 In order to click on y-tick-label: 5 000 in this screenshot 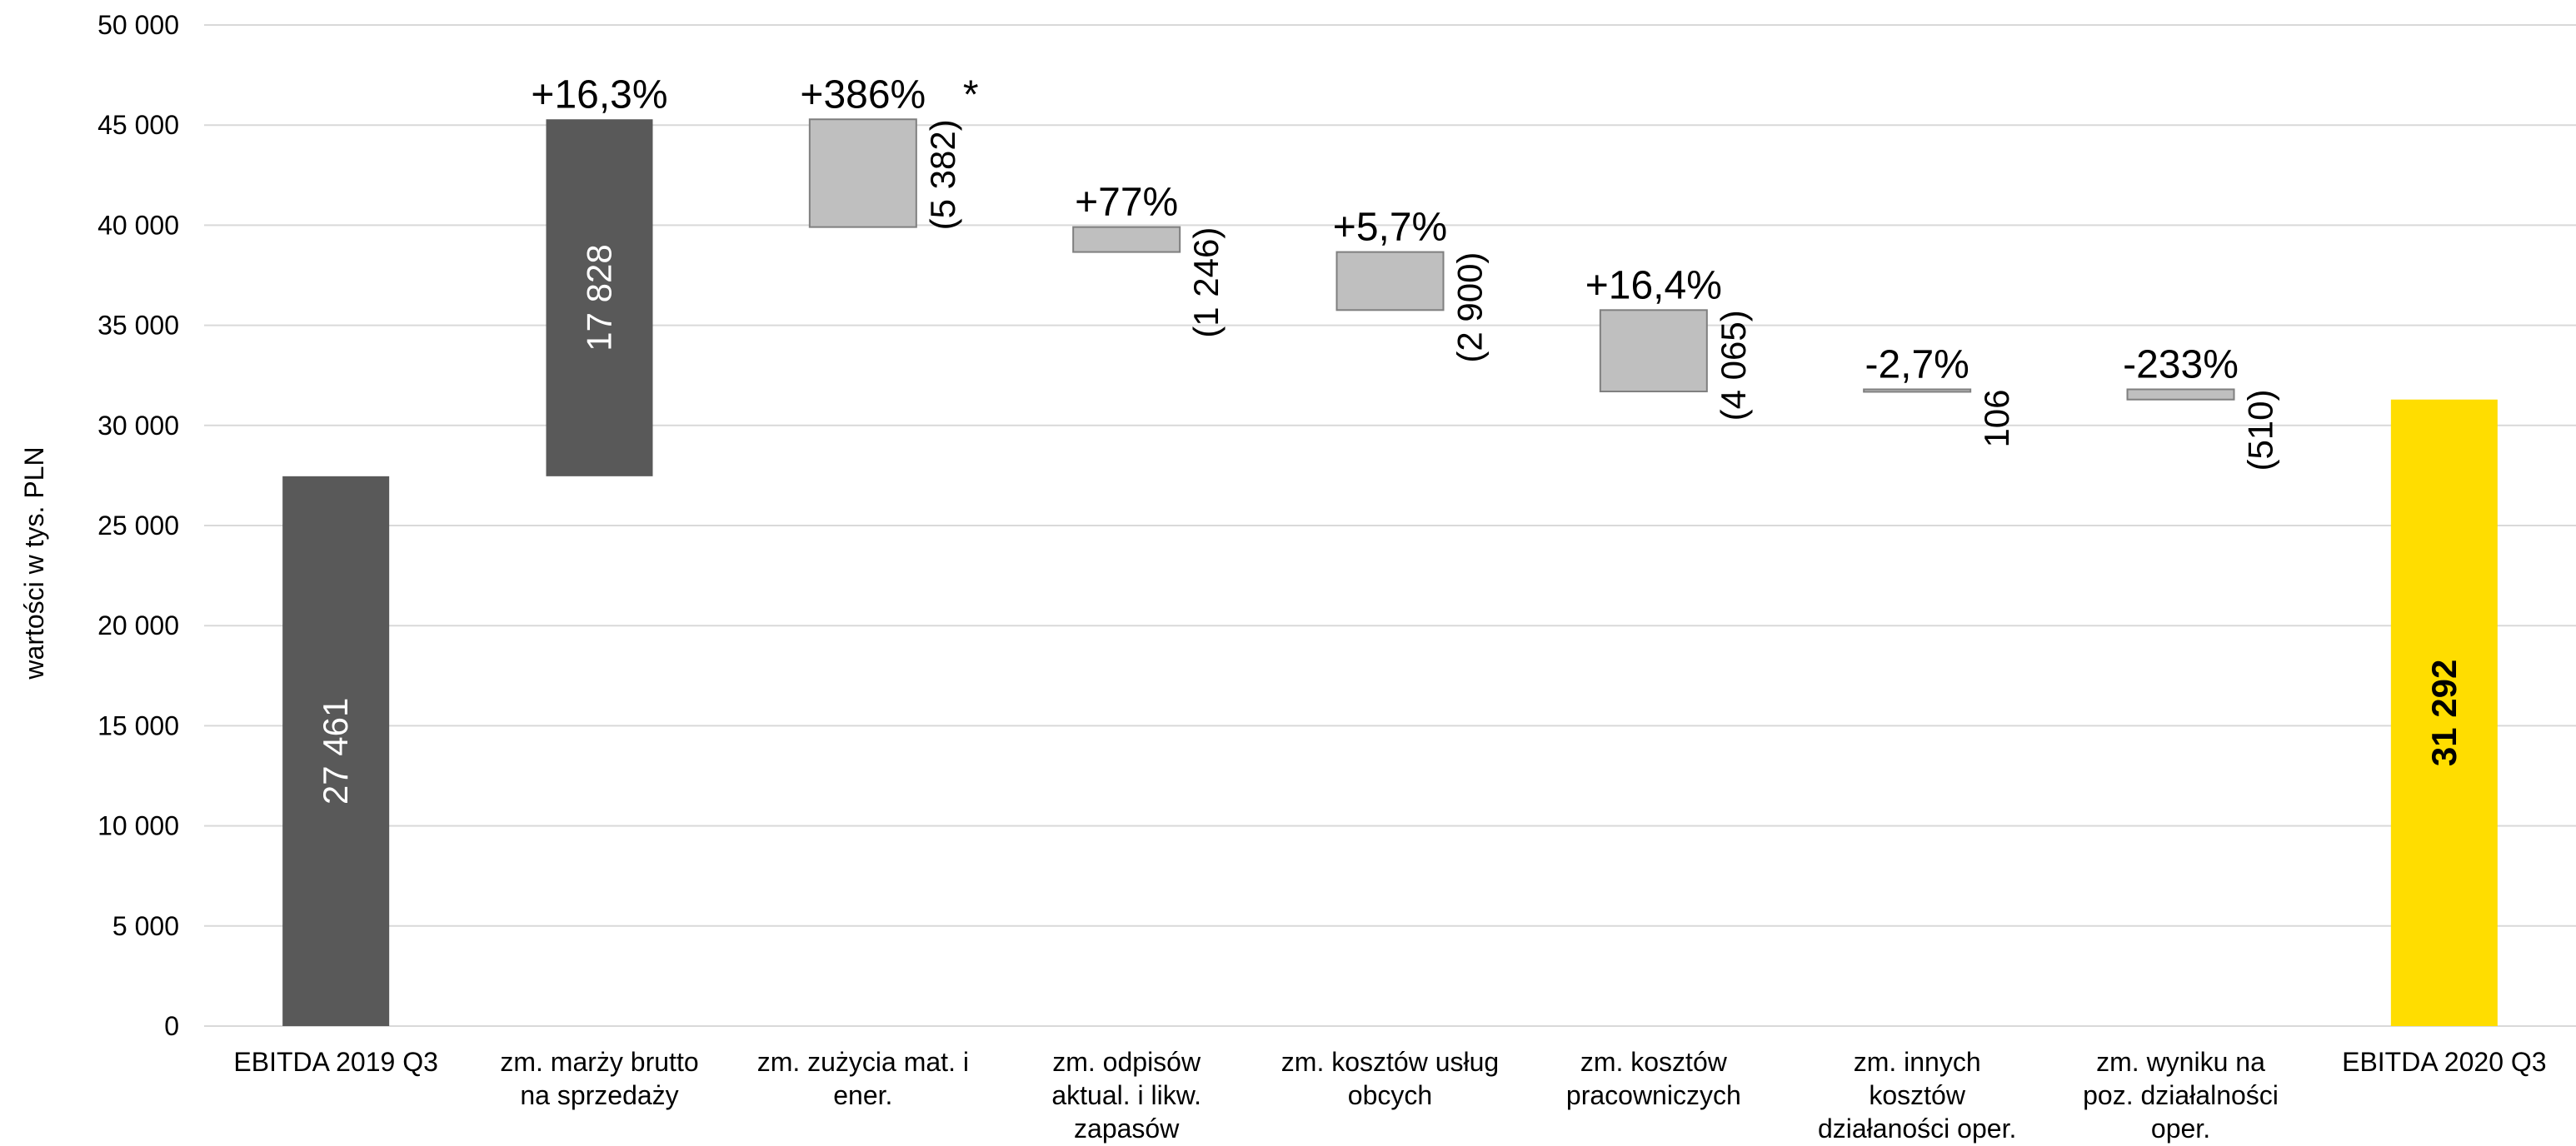, I will do `click(145, 926)`.